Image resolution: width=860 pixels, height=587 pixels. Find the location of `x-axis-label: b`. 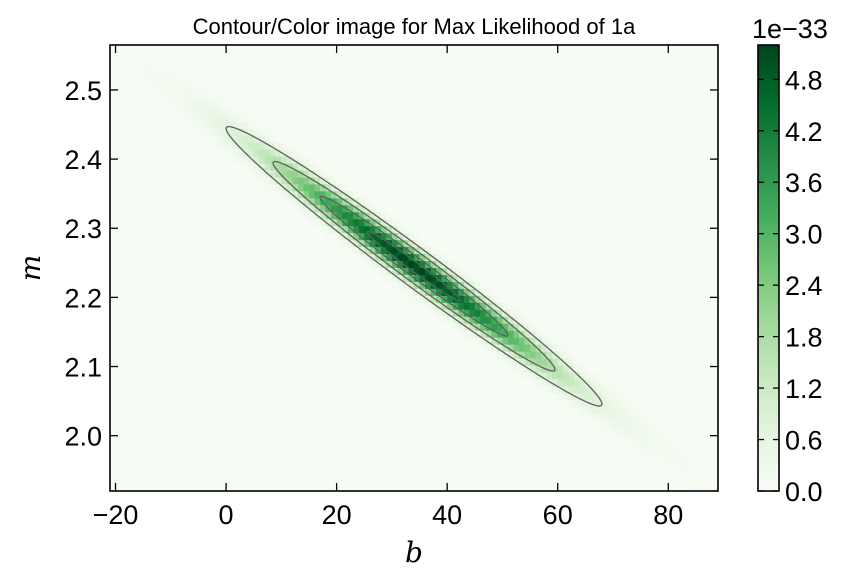

x-axis-label: b is located at coordinates (414, 552).